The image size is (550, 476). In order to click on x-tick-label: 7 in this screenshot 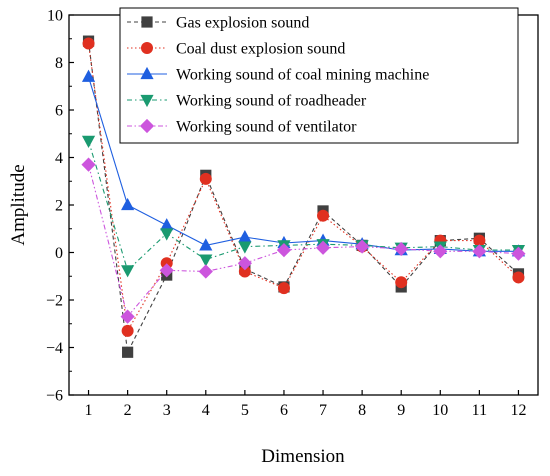, I will do `click(323, 410)`.